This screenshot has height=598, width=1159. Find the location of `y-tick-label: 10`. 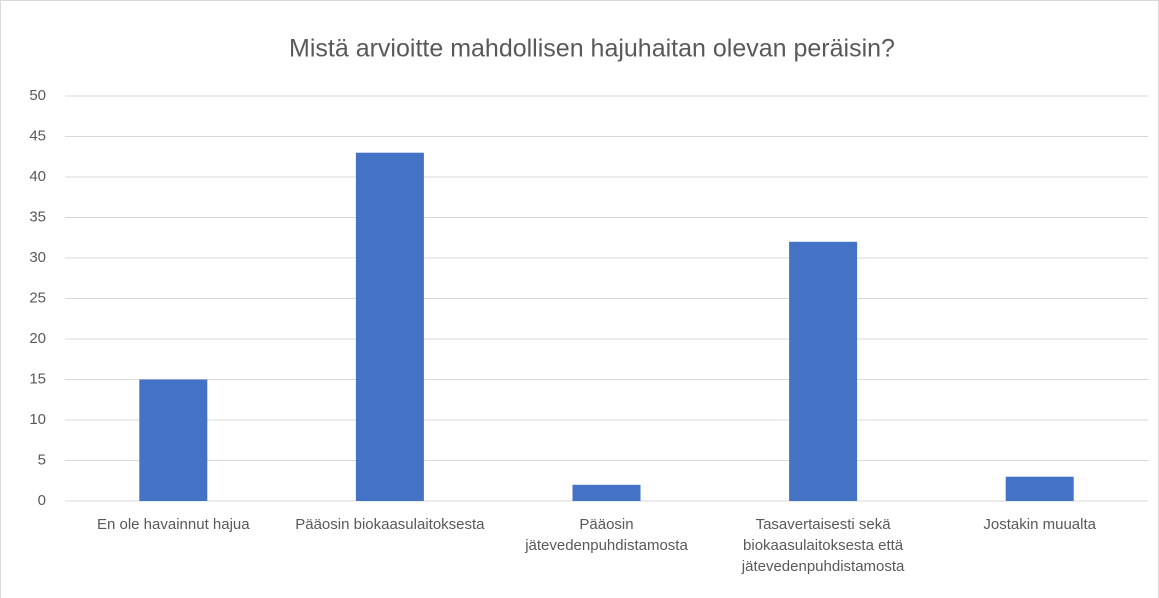

y-tick-label: 10 is located at coordinates (37, 419).